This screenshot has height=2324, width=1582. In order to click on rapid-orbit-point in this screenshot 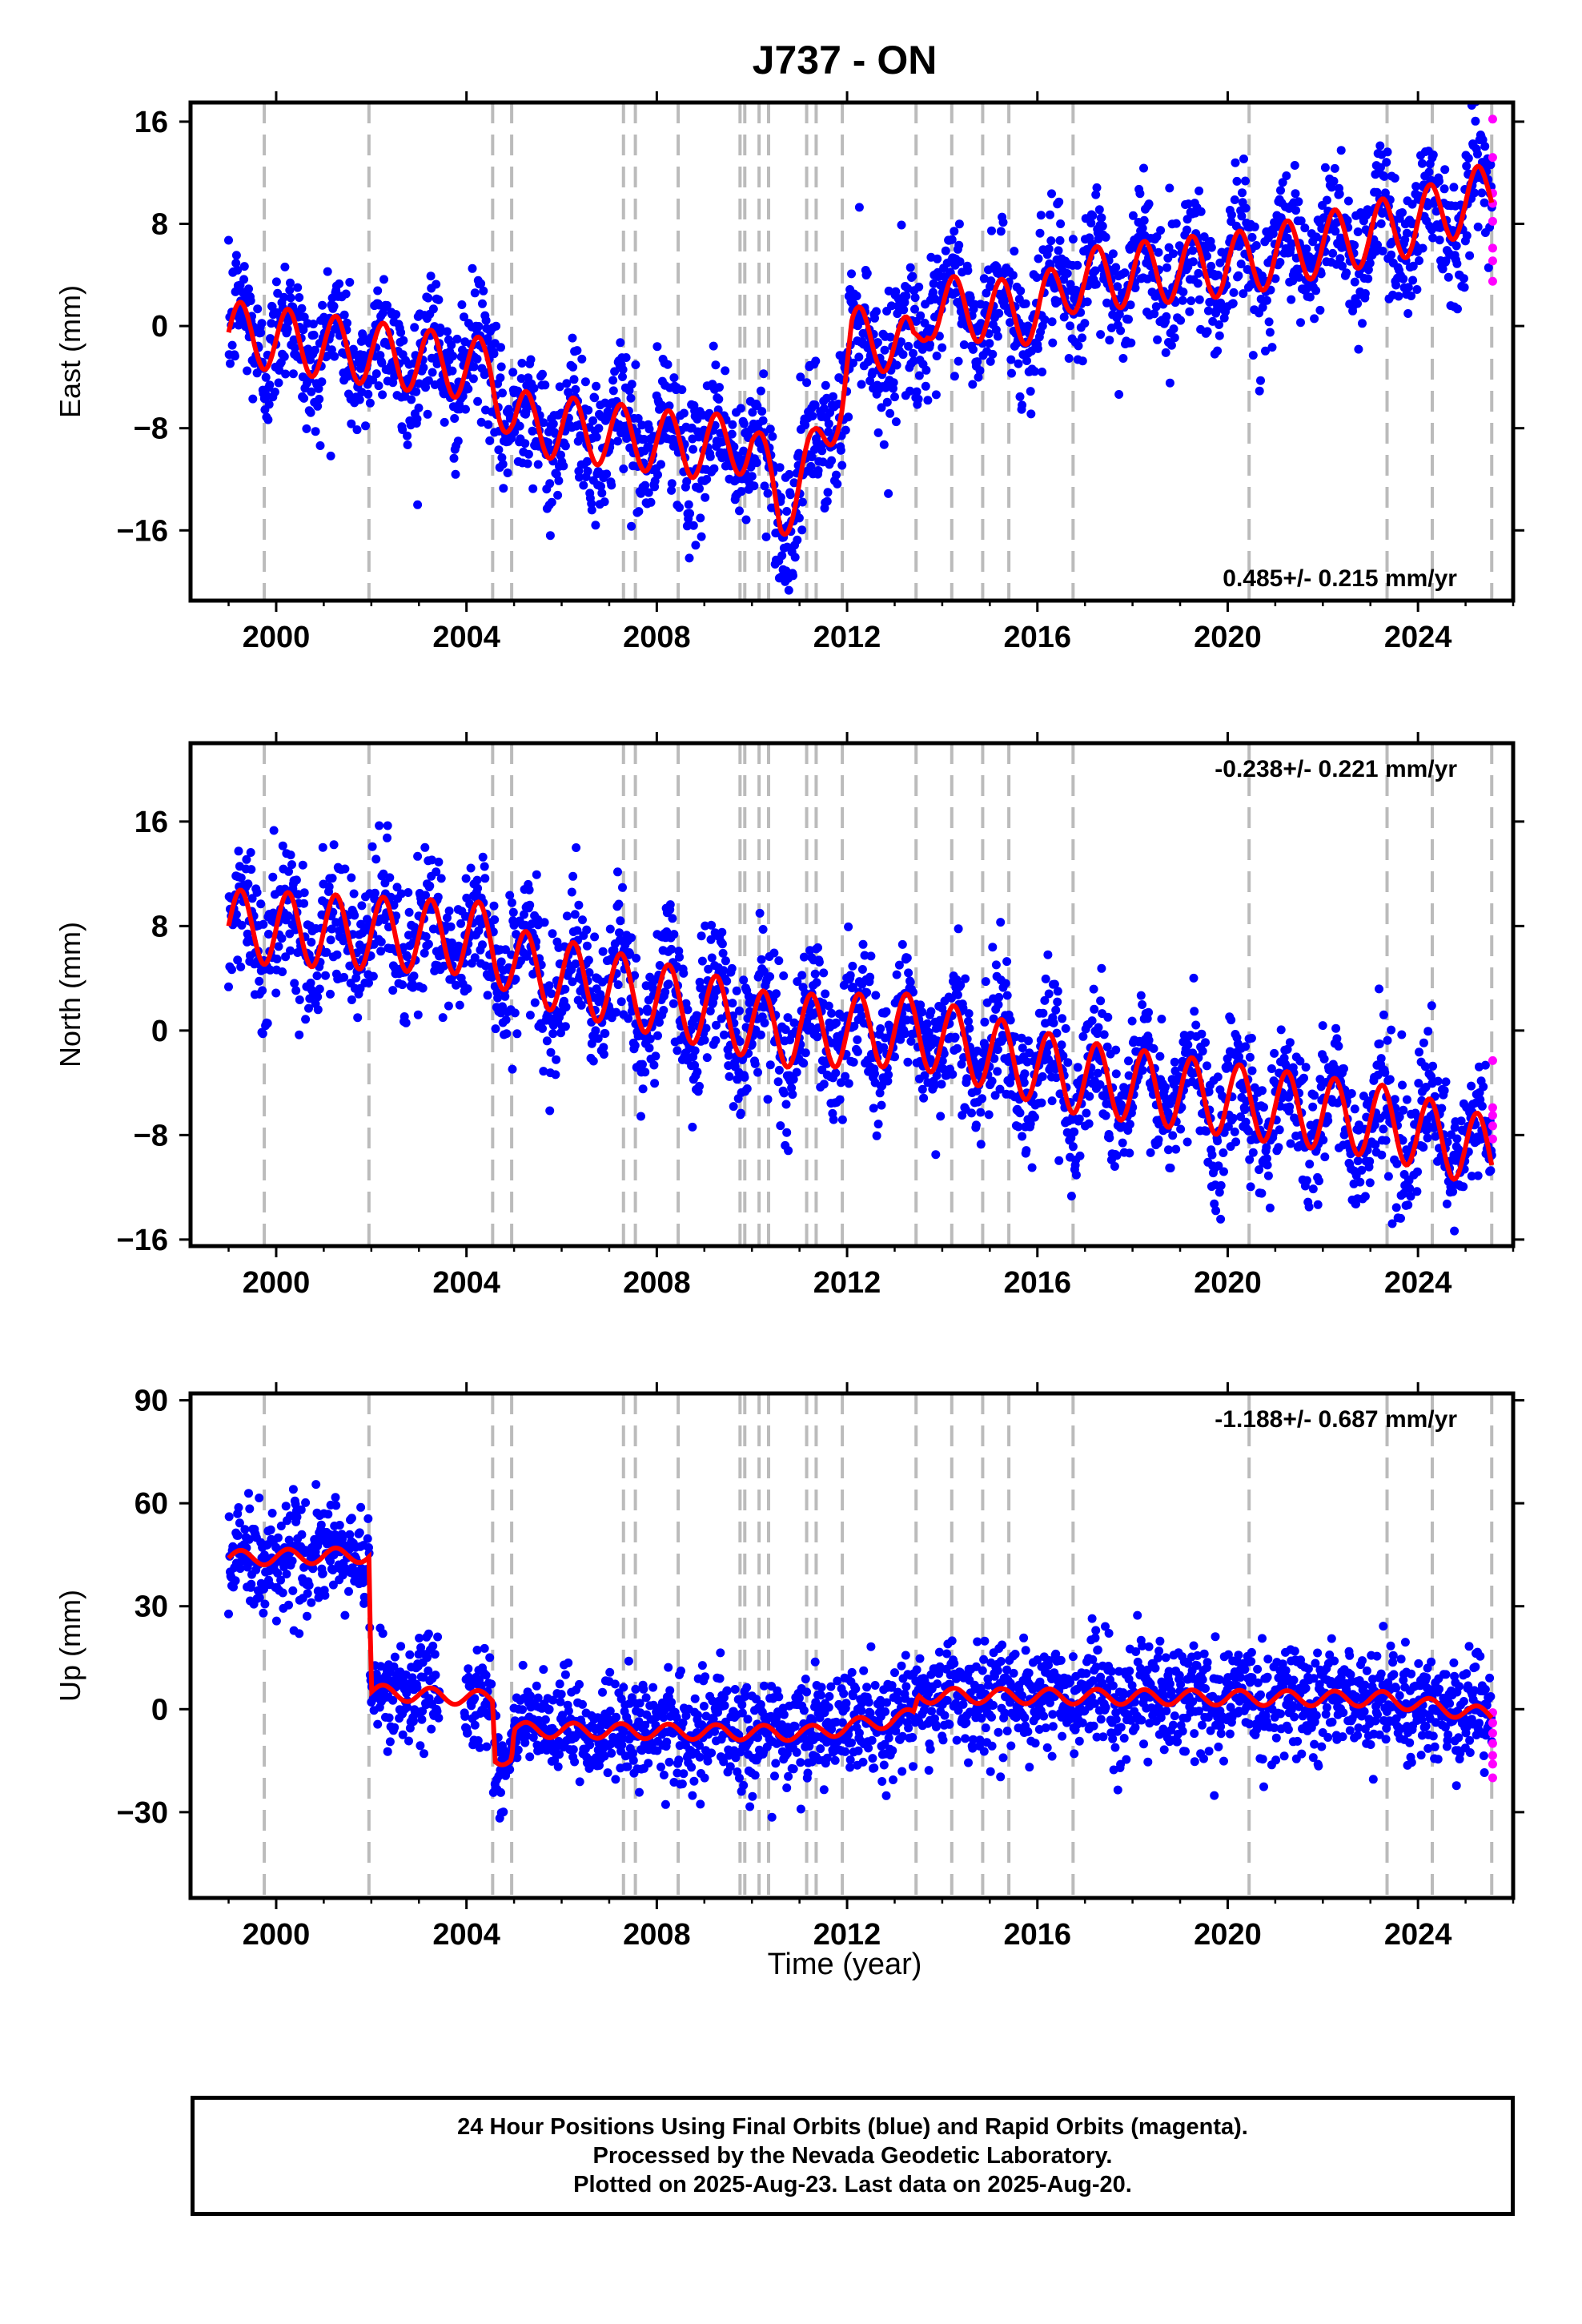, I will do `click(1492, 221)`.